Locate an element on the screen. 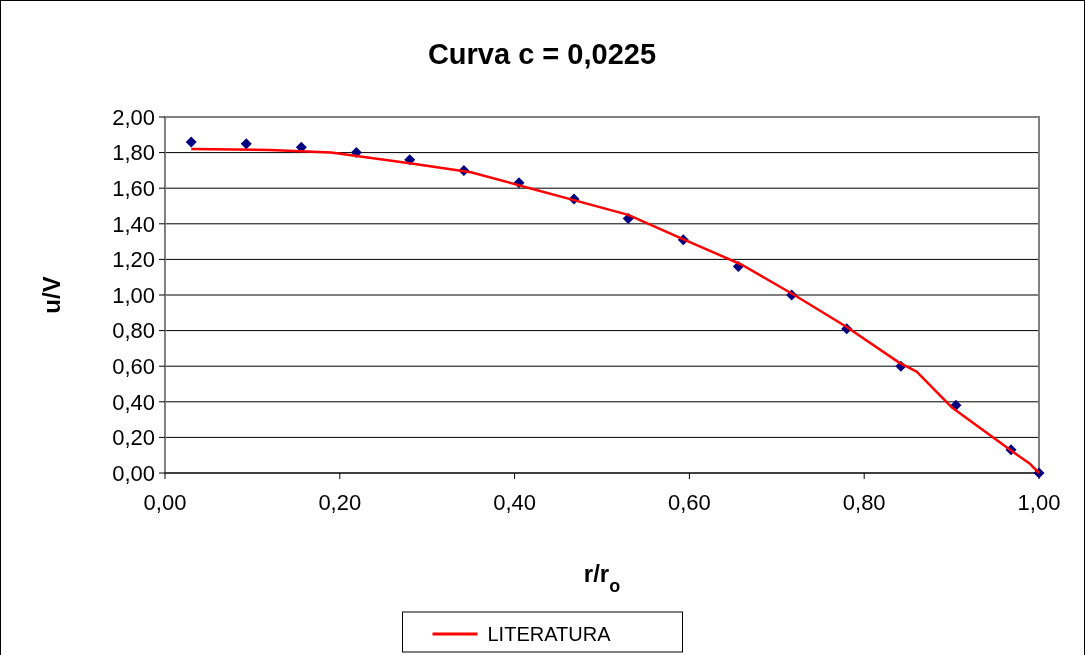  x-tick-label: 0,00 is located at coordinates (165, 502).